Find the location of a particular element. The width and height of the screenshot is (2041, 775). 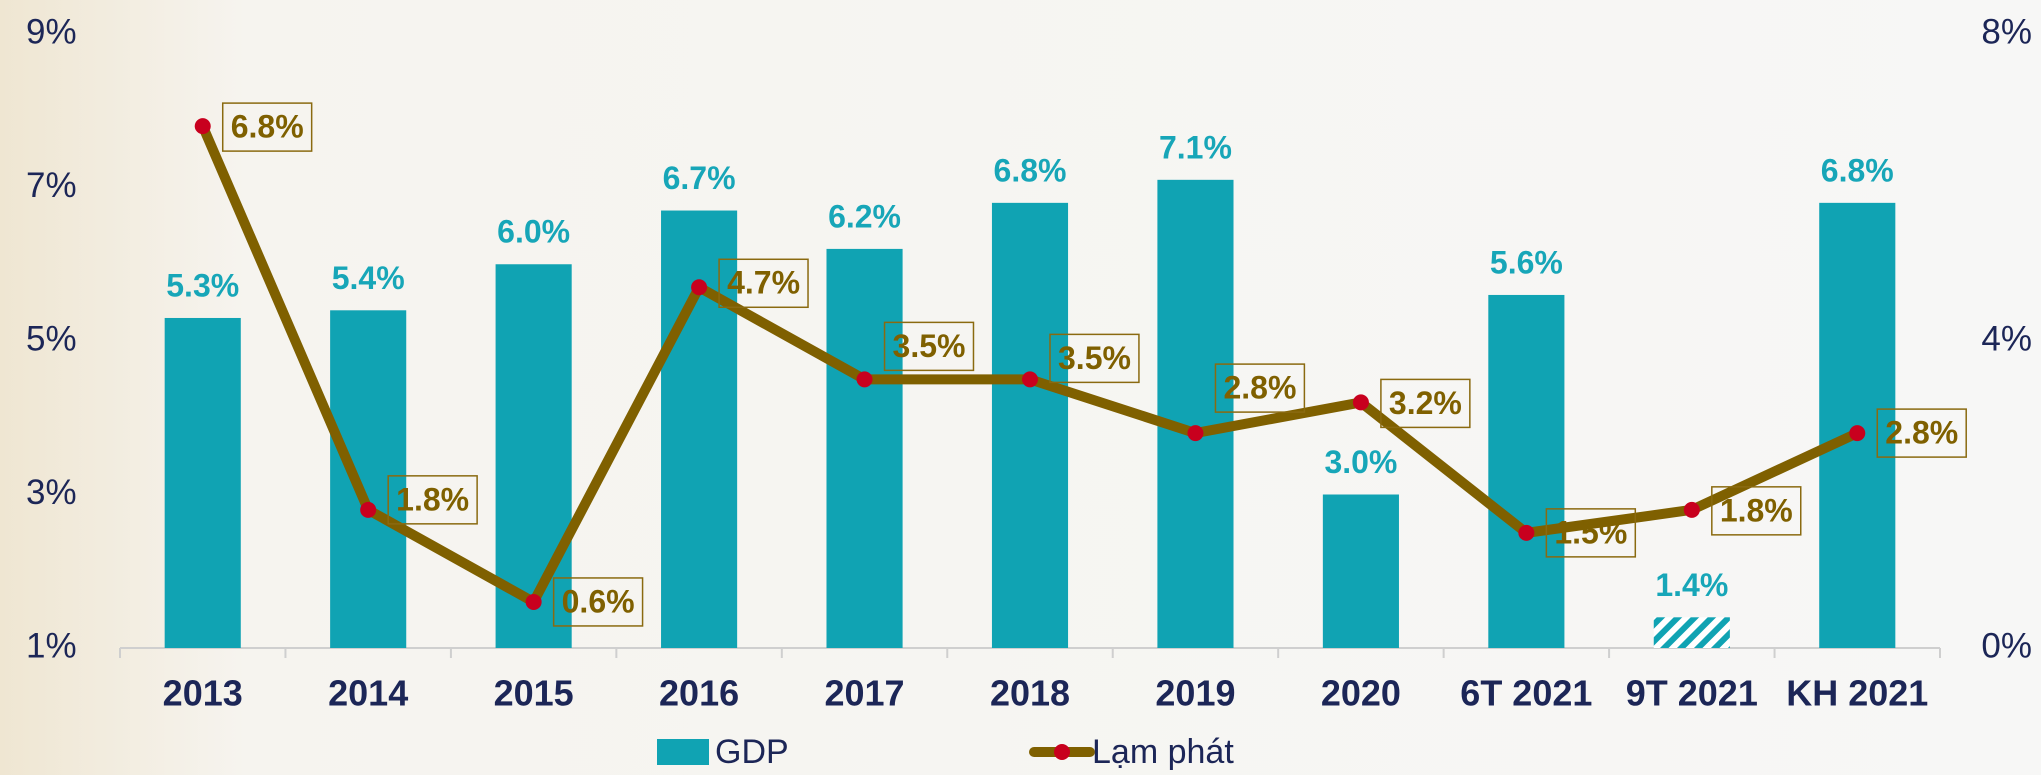

line-value-label: 1.5% is located at coordinates (1591, 533).